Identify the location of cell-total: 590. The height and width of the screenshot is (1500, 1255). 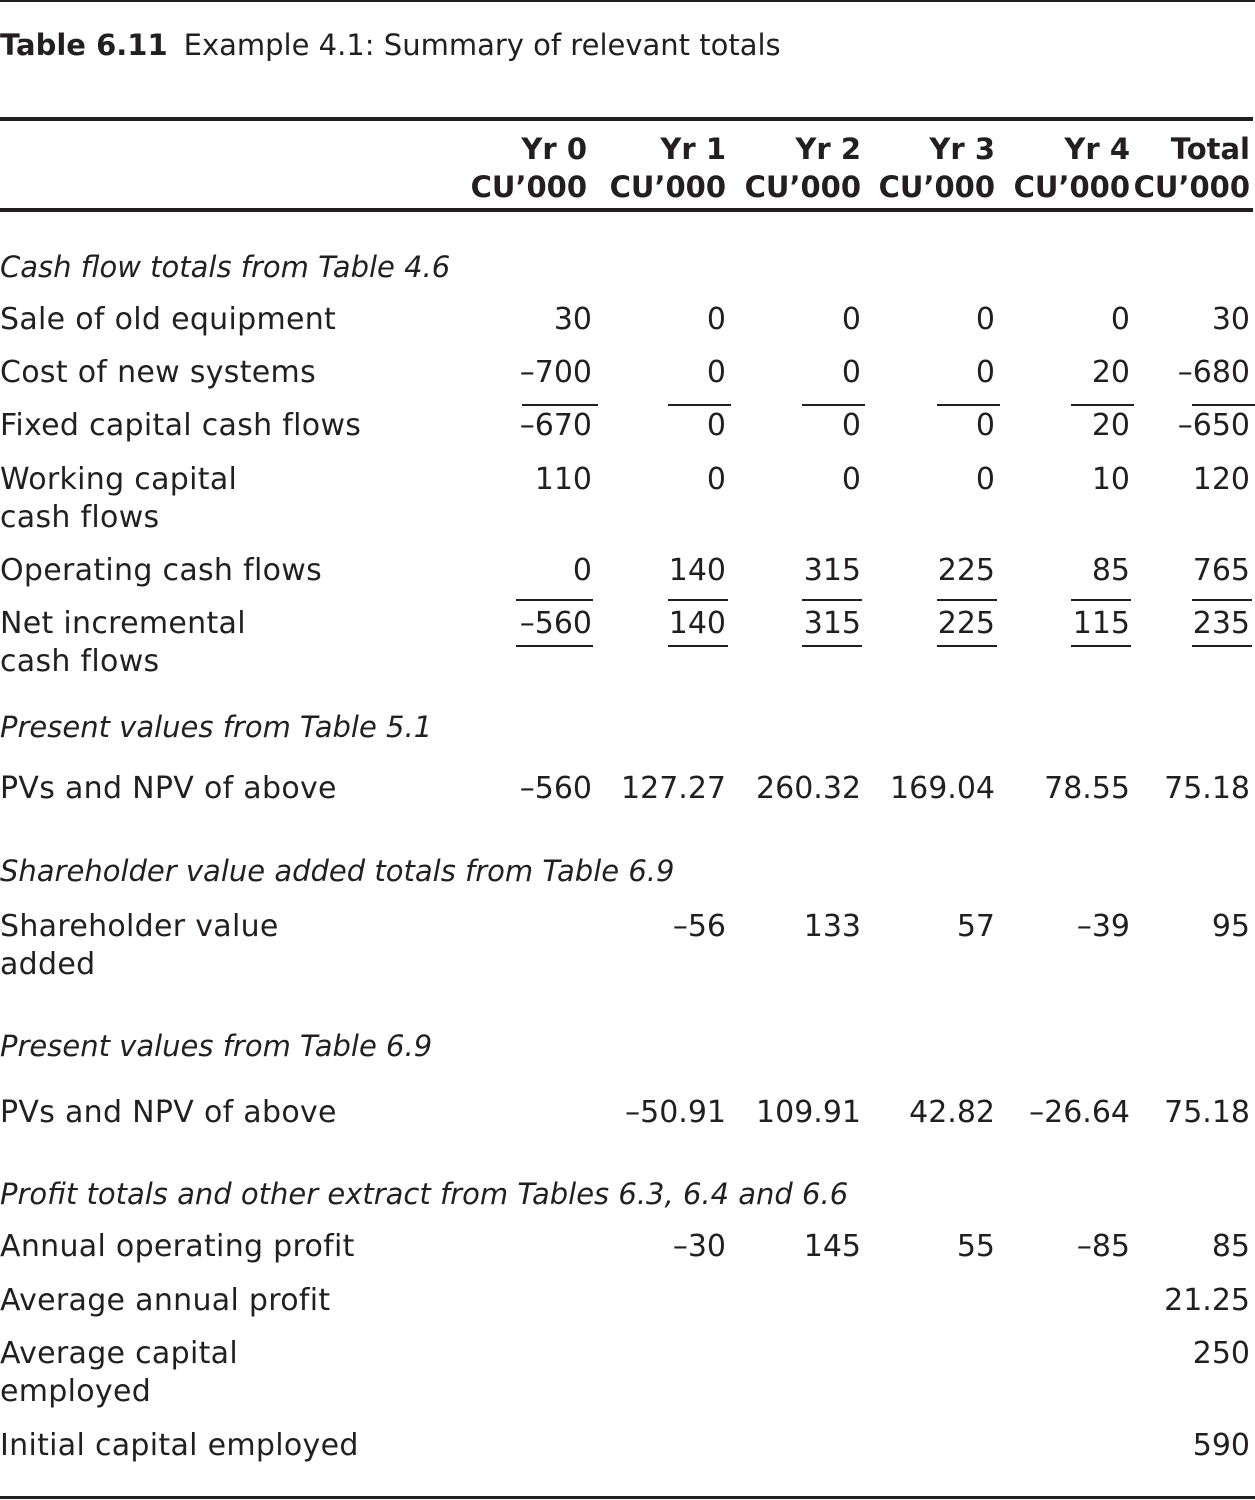
(1221, 1445).